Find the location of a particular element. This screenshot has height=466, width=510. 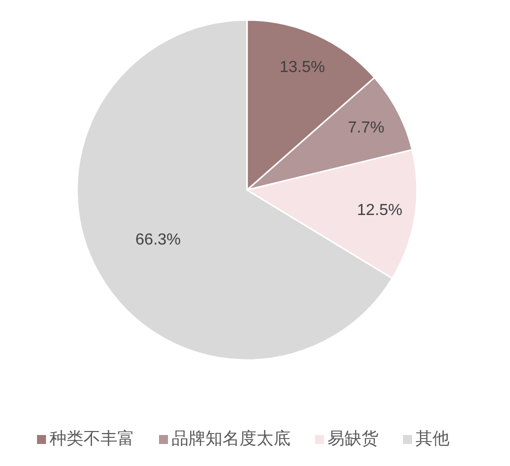

legend-label: 其他 is located at coordinates (433, 438).